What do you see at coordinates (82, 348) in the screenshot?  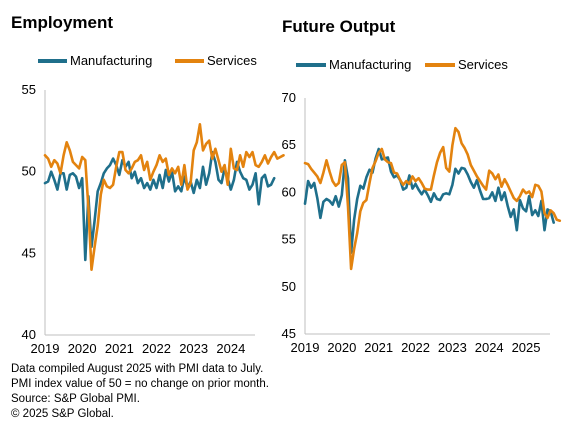 I see `employment-x-tick-label: 2020` at bounding box center [82, 348].